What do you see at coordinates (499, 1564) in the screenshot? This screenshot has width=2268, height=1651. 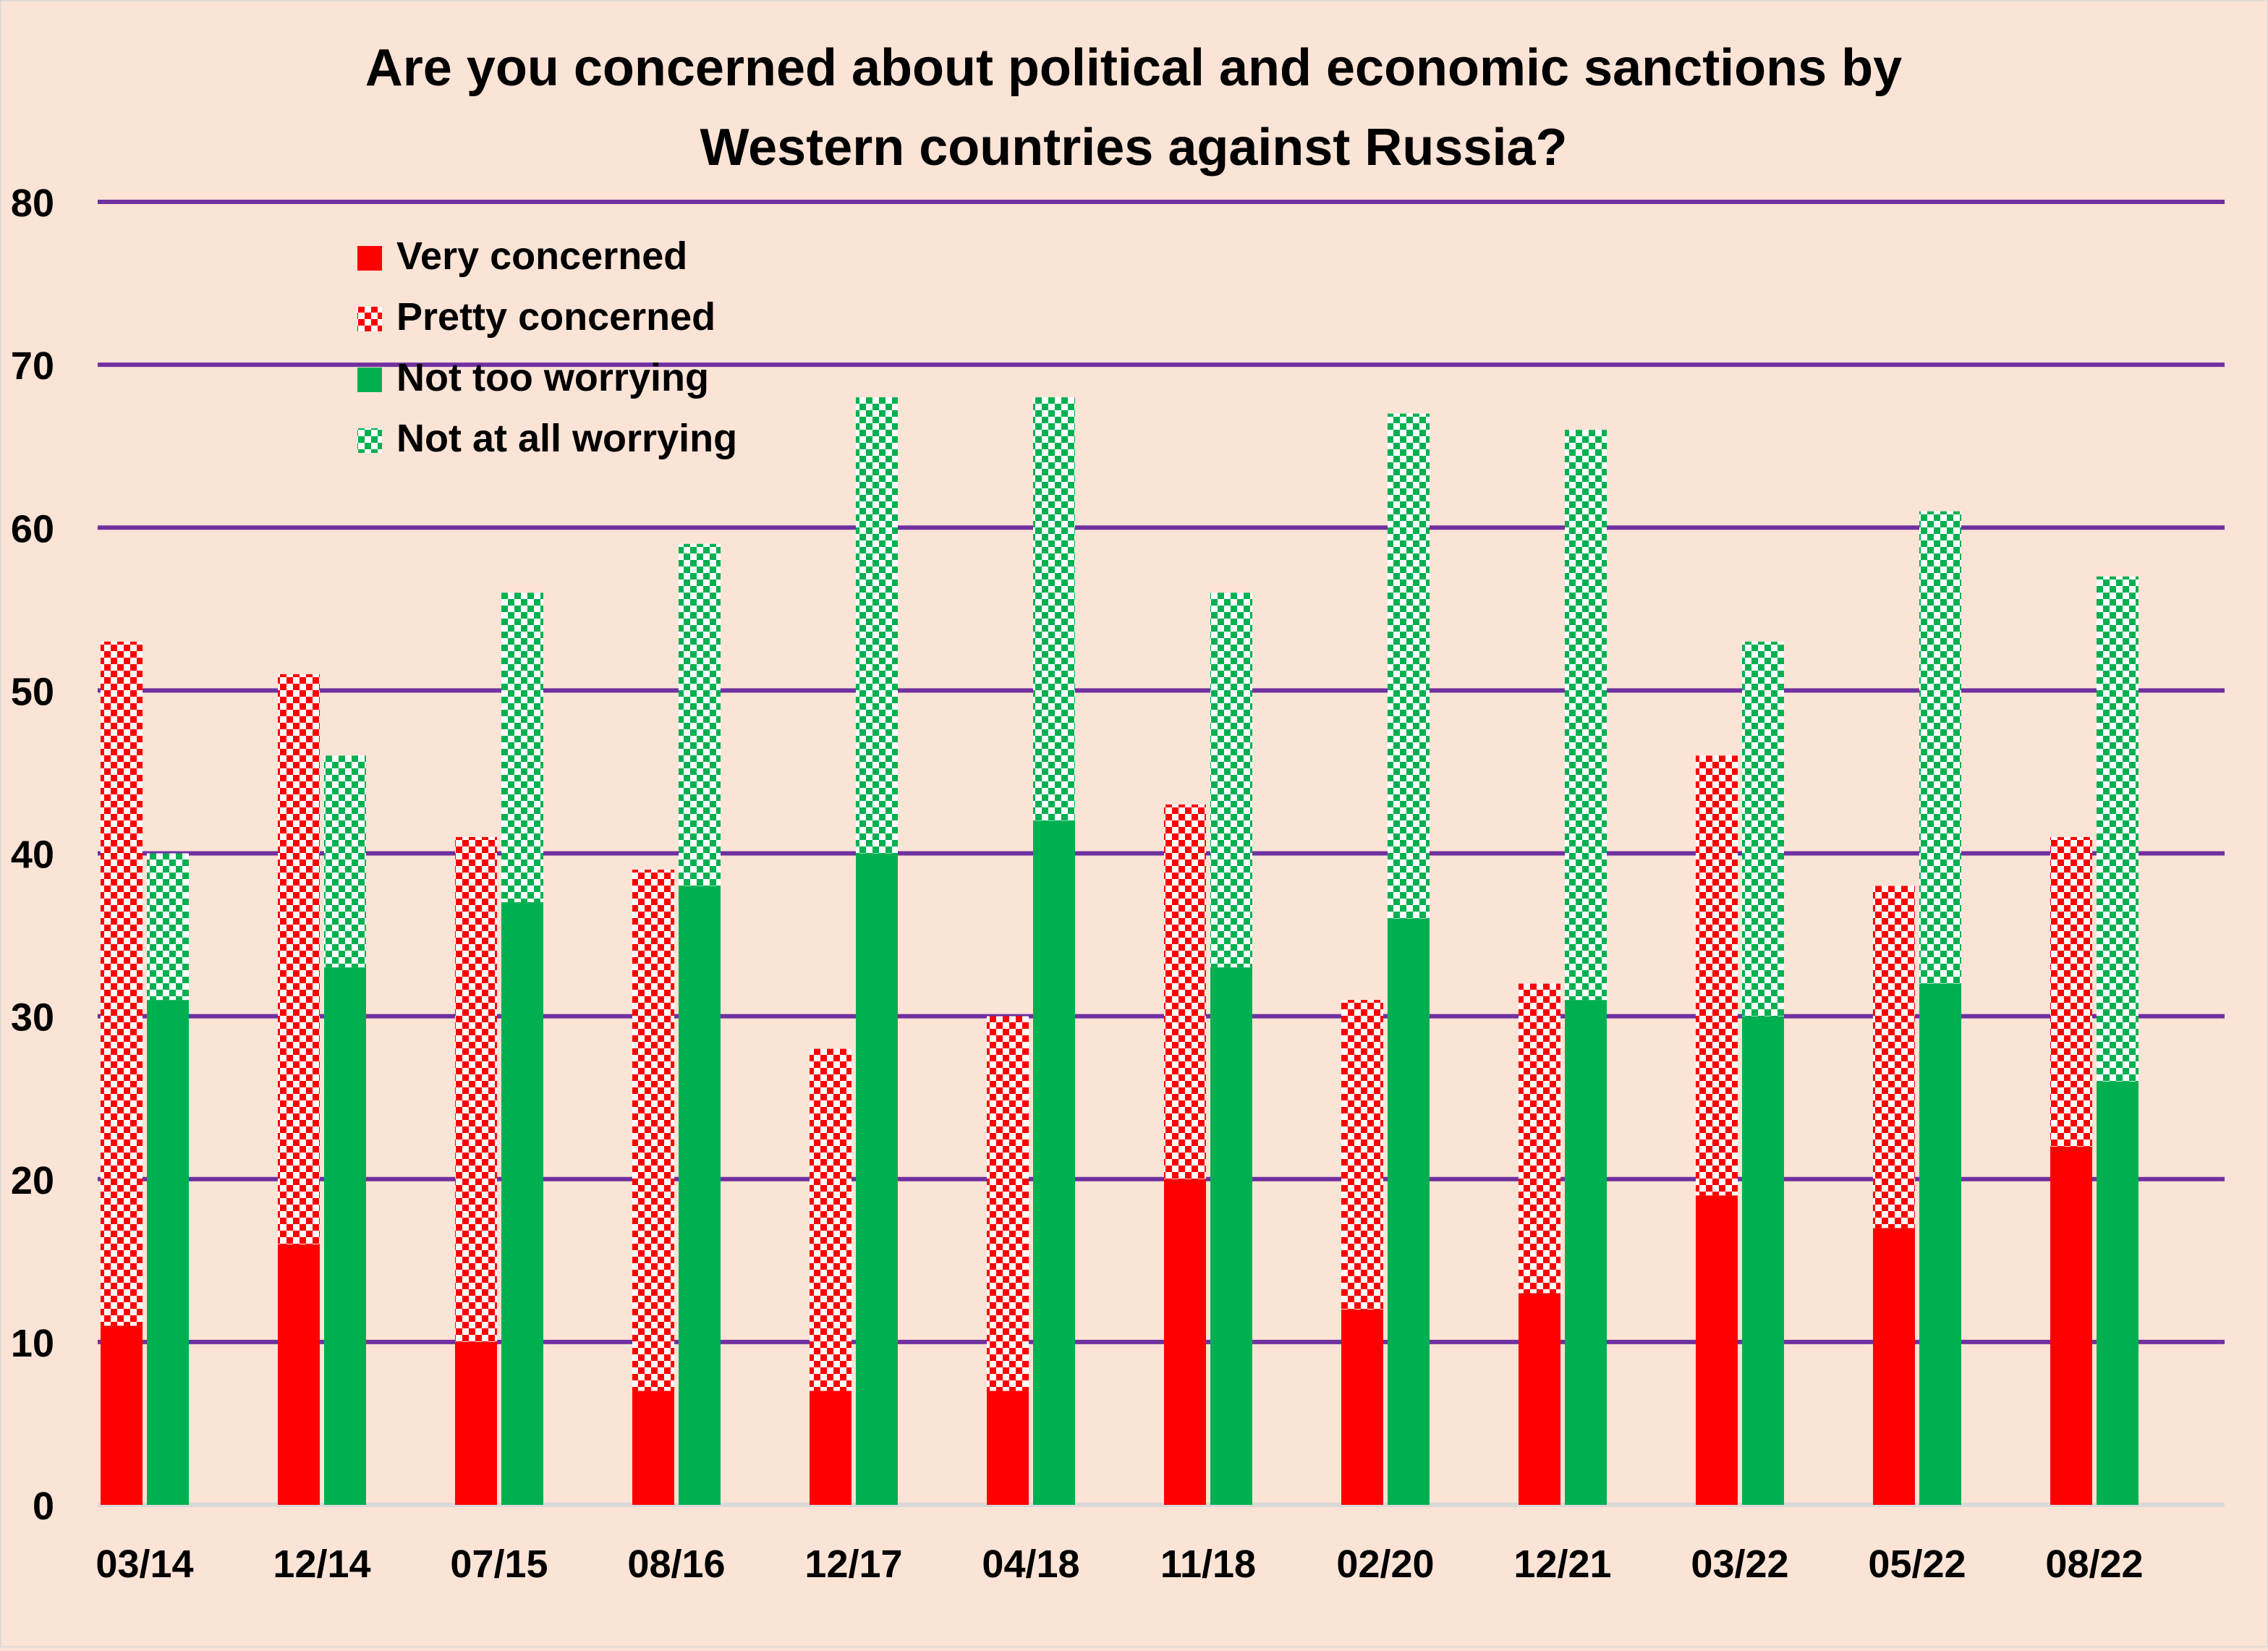 I see `x-tick-label-07-15: 07/15` at bounding box center [499, 1564].